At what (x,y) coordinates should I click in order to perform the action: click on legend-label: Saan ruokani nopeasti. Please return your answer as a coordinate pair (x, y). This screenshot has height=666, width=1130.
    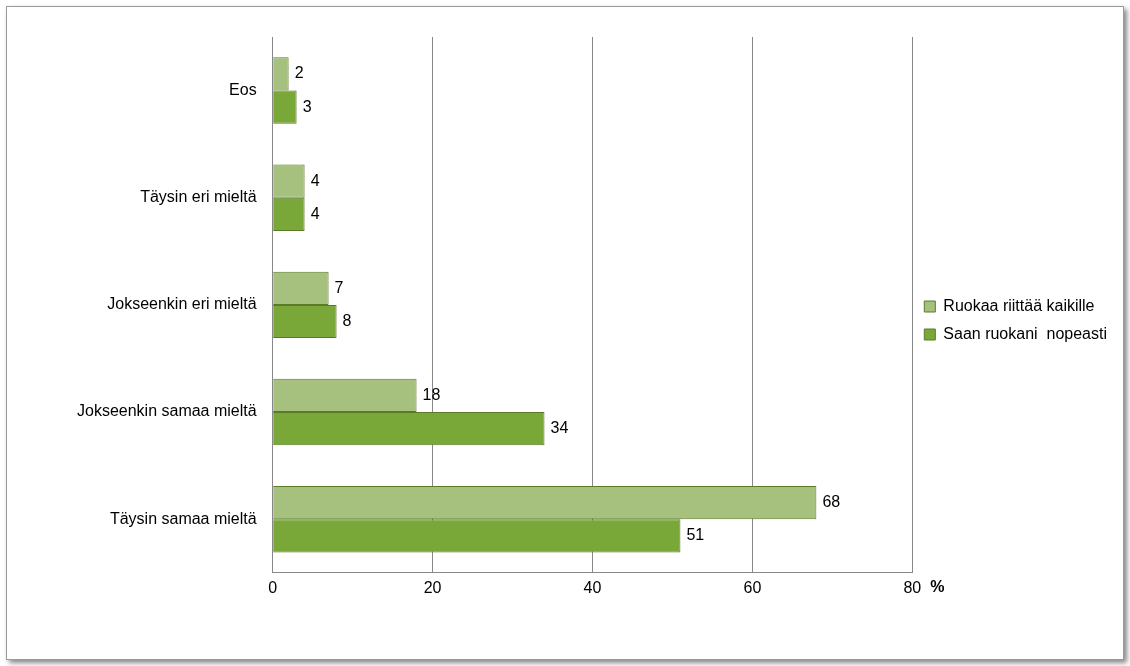
    Looking at the image, I should click on (1025, 333).